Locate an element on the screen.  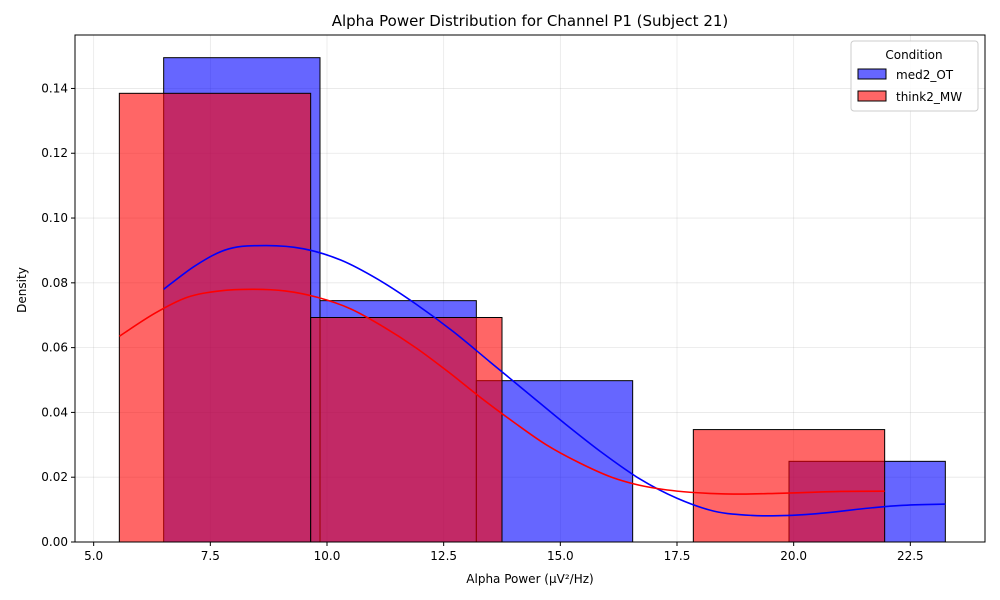
legend-swatch-med2-ot is located at coordinates (872, 74).